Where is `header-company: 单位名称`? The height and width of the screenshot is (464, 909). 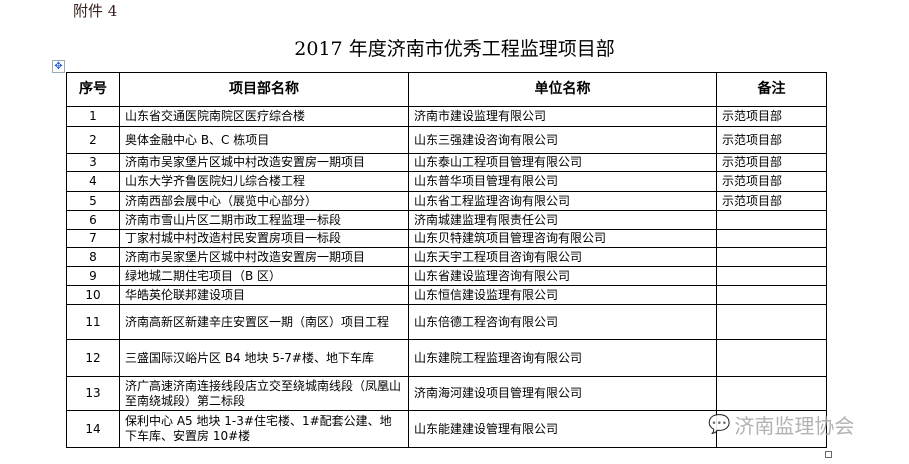
header-company: 单位名称 is located at coordinates (562, 89).